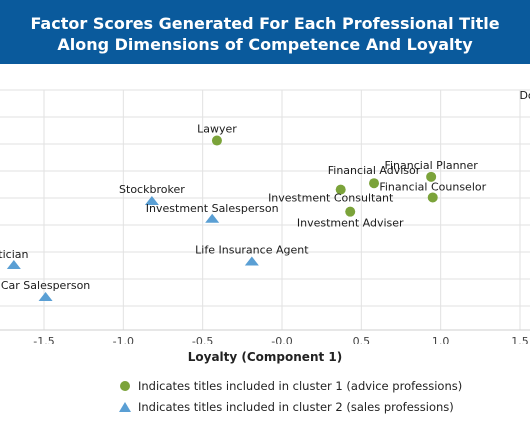 Image resolution: width=530 pixels, height=442 pixels. Describe the element at coordinates (125, 407) in the screenshot. I see `triangle-marker-icon` at that location.